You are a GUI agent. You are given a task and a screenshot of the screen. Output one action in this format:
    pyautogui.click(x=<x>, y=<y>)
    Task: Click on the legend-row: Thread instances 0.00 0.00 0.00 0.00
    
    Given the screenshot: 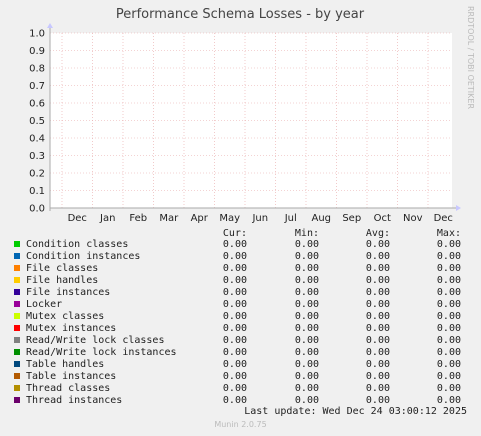 What is the action you would take?
    pyautogui.click(x=240, y=401)
    